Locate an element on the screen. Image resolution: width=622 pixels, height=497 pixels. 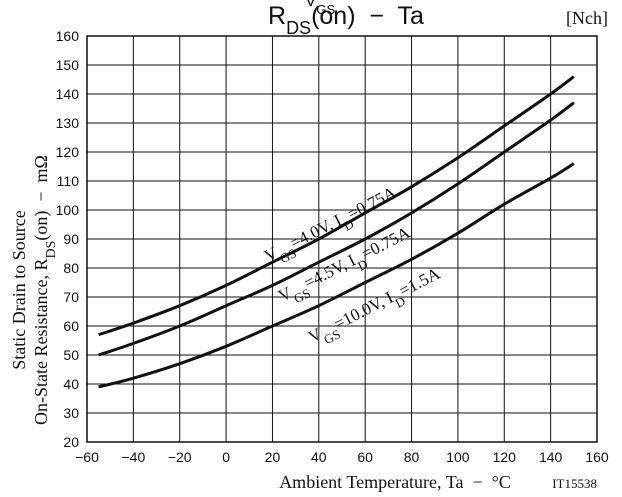
x-tick-labels: −60 −40 −20 0 20 40 60 80 100 120 140 160 is located at coordinates (342, 457).